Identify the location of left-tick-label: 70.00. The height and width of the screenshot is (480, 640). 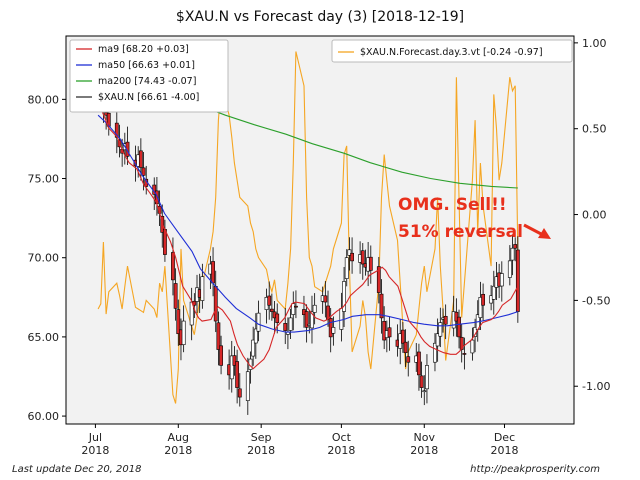
(44, 258).